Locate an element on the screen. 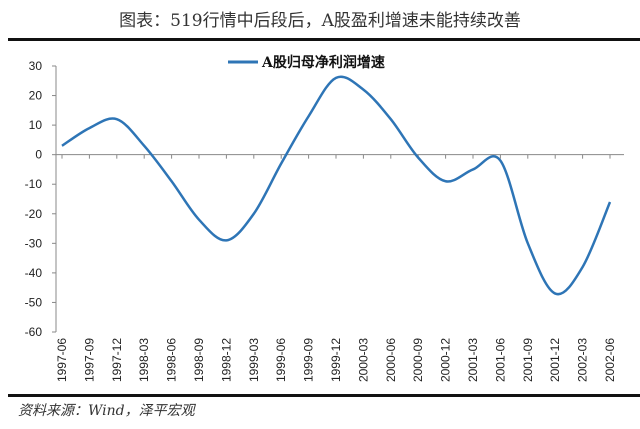  y-tick-label: -50 is located at coordinates (34, 302).